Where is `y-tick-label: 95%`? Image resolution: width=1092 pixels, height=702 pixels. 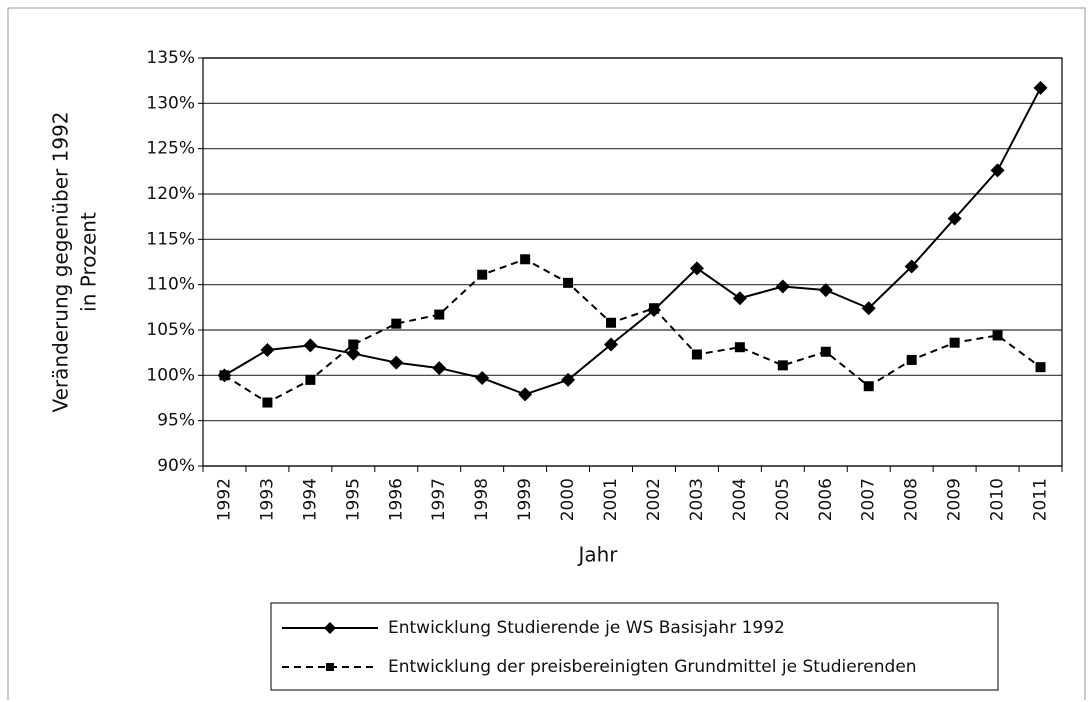 y-tick-label: 95% is located at coordinates (176, 421).